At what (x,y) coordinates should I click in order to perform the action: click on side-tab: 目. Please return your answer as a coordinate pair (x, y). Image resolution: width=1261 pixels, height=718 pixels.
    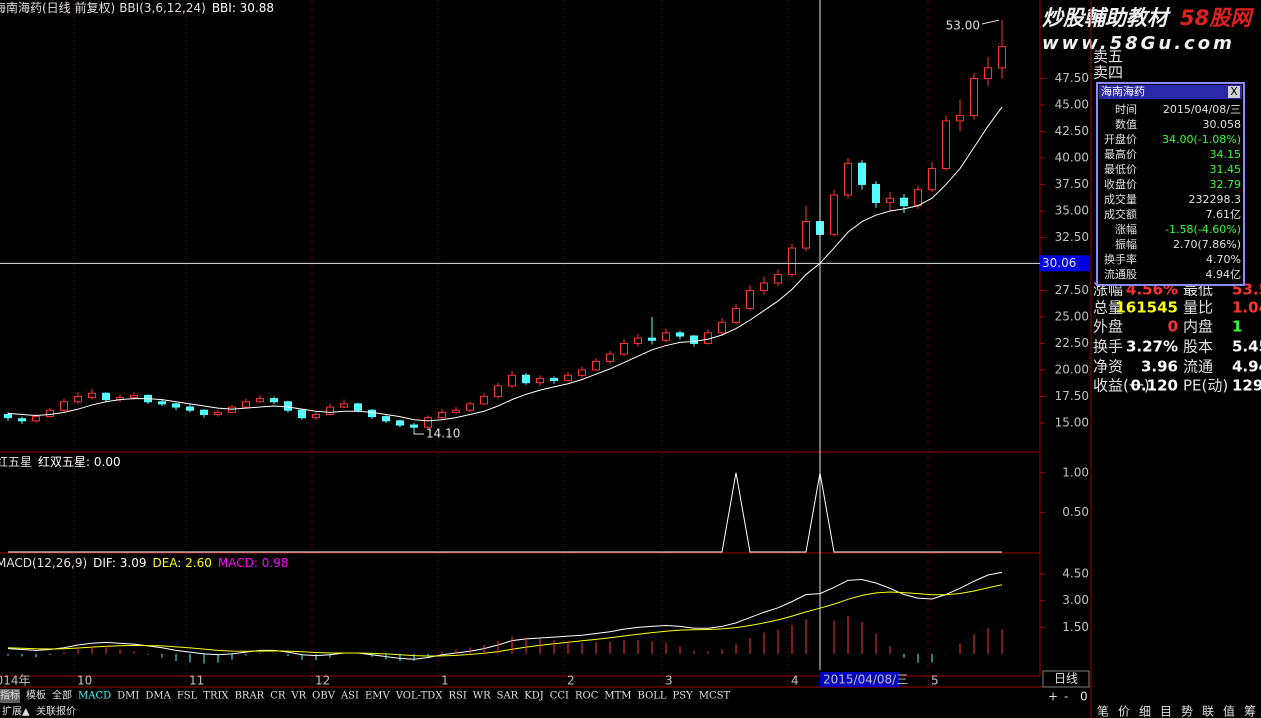
    Looking at the image, I should click on (1166, 711).